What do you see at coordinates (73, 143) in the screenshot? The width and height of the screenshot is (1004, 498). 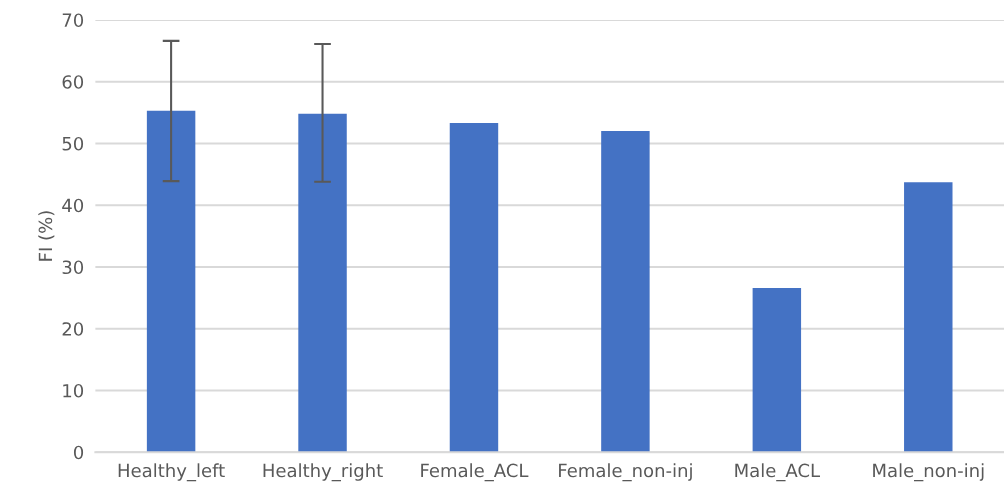 I see `y-tick-label: 50` at bounding box center [73, 143].